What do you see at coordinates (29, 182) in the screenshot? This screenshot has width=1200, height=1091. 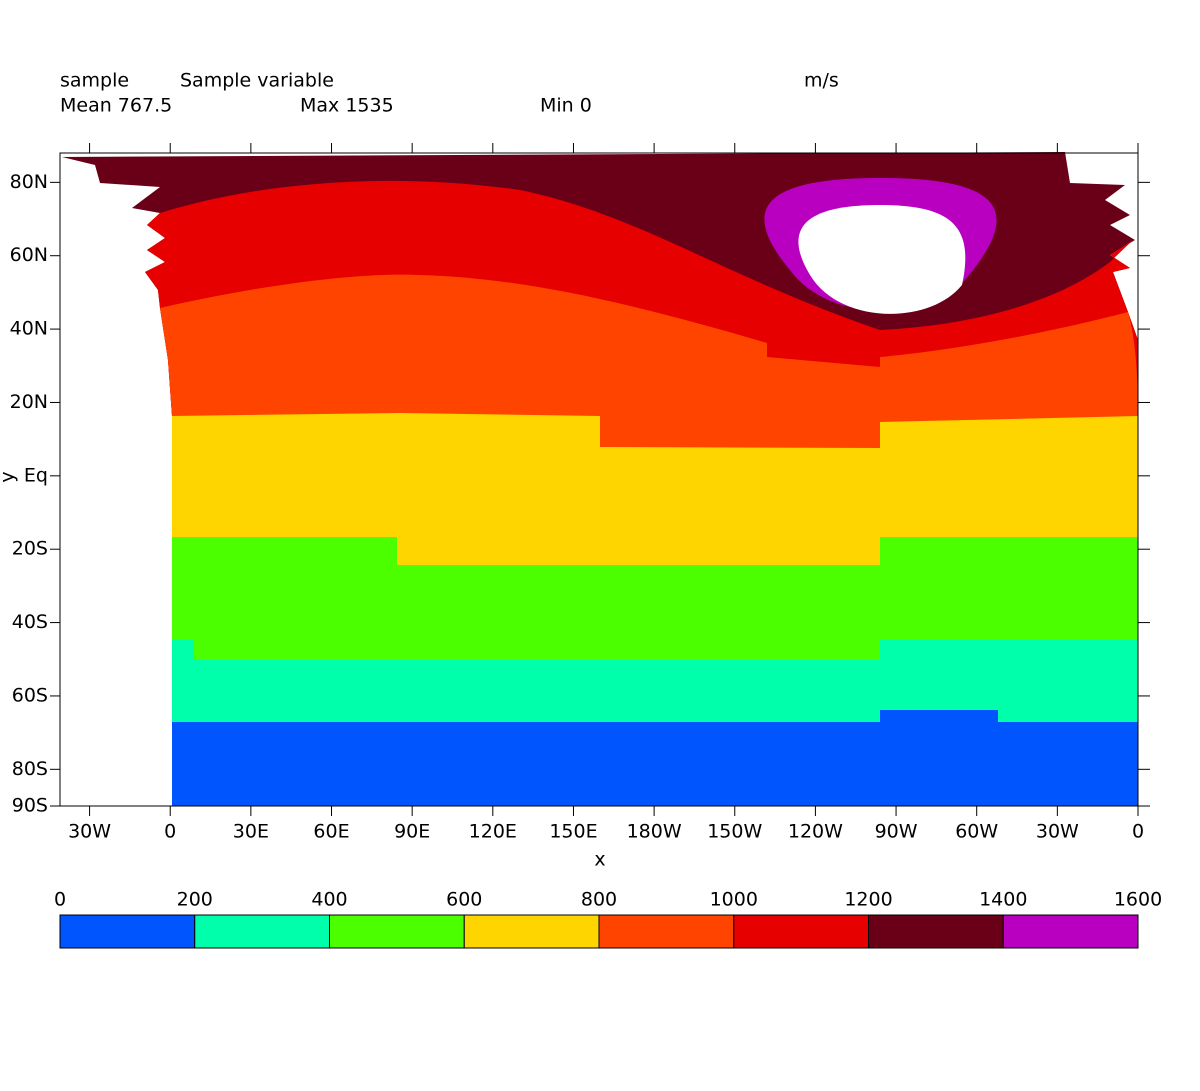 I see `y-tick-label: 80N` at bounding box center [29, 182].